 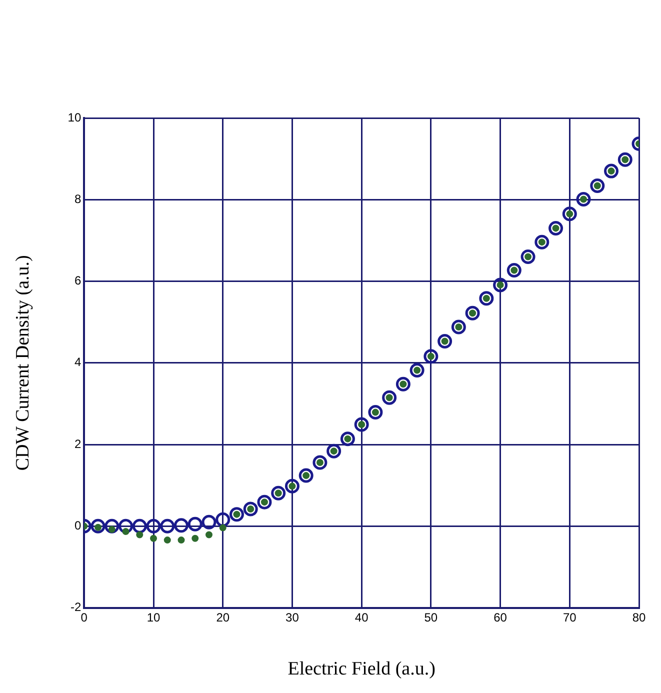 I want to click on y-tick-label: -2, so click(x=76, y=607).